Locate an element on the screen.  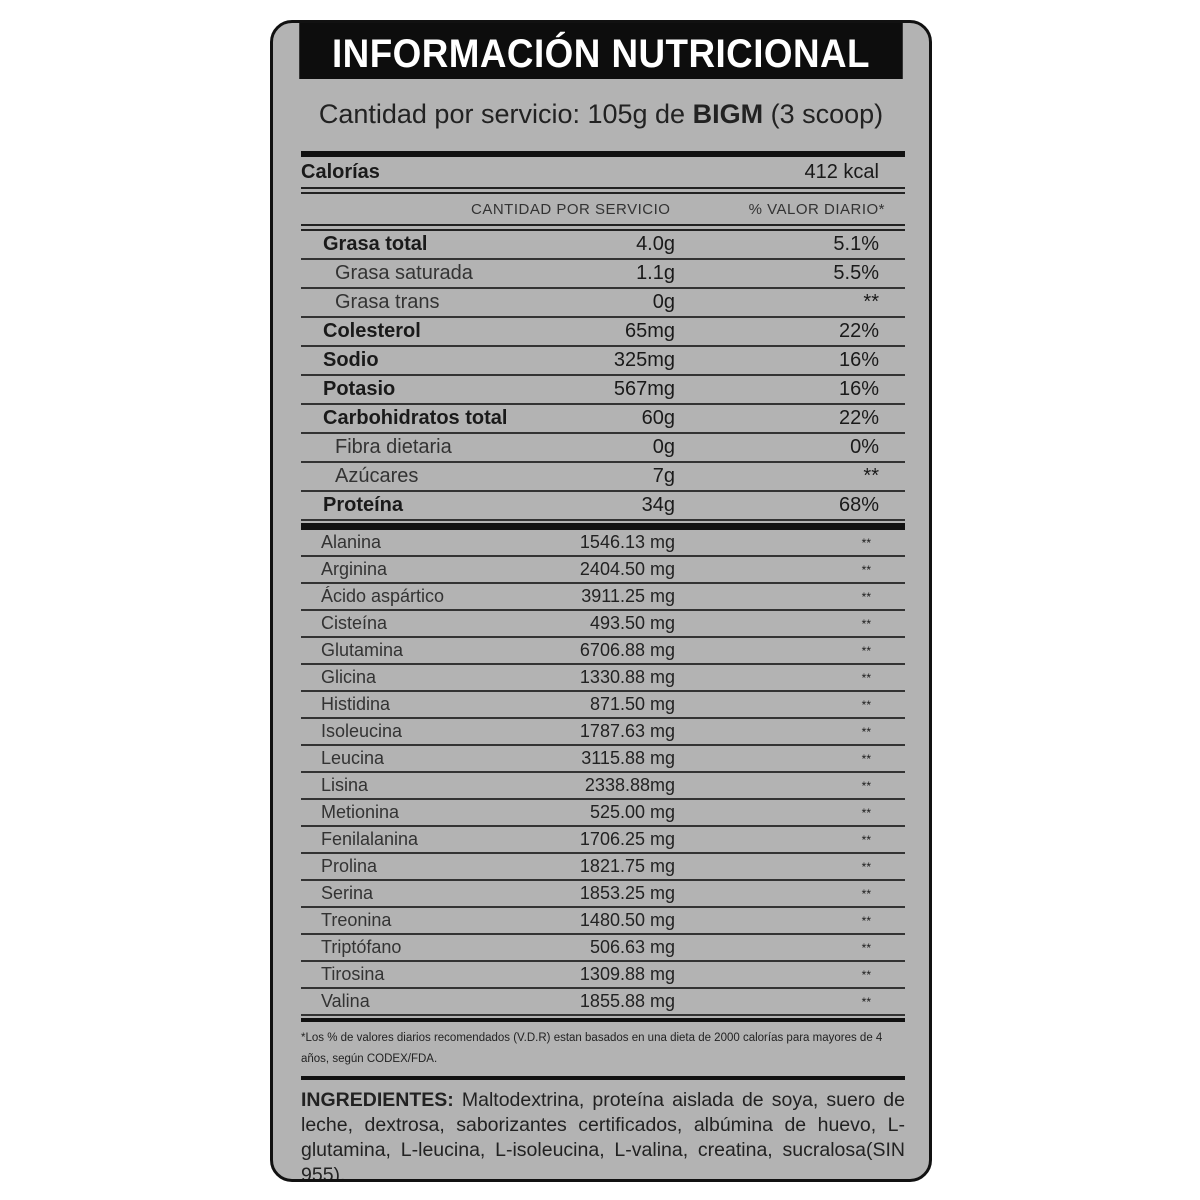
amino-acid-row: Glutamina 6706.88 mg ** is located at coordinates (603, 651).